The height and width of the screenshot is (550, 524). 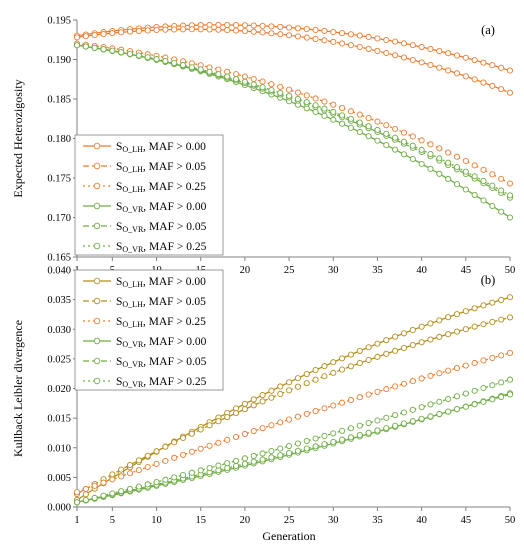 What do you see at coordinates (59, 389) in the screenshot?
I see `y-tick-label: 0.020` at bounding box center [59, 389].